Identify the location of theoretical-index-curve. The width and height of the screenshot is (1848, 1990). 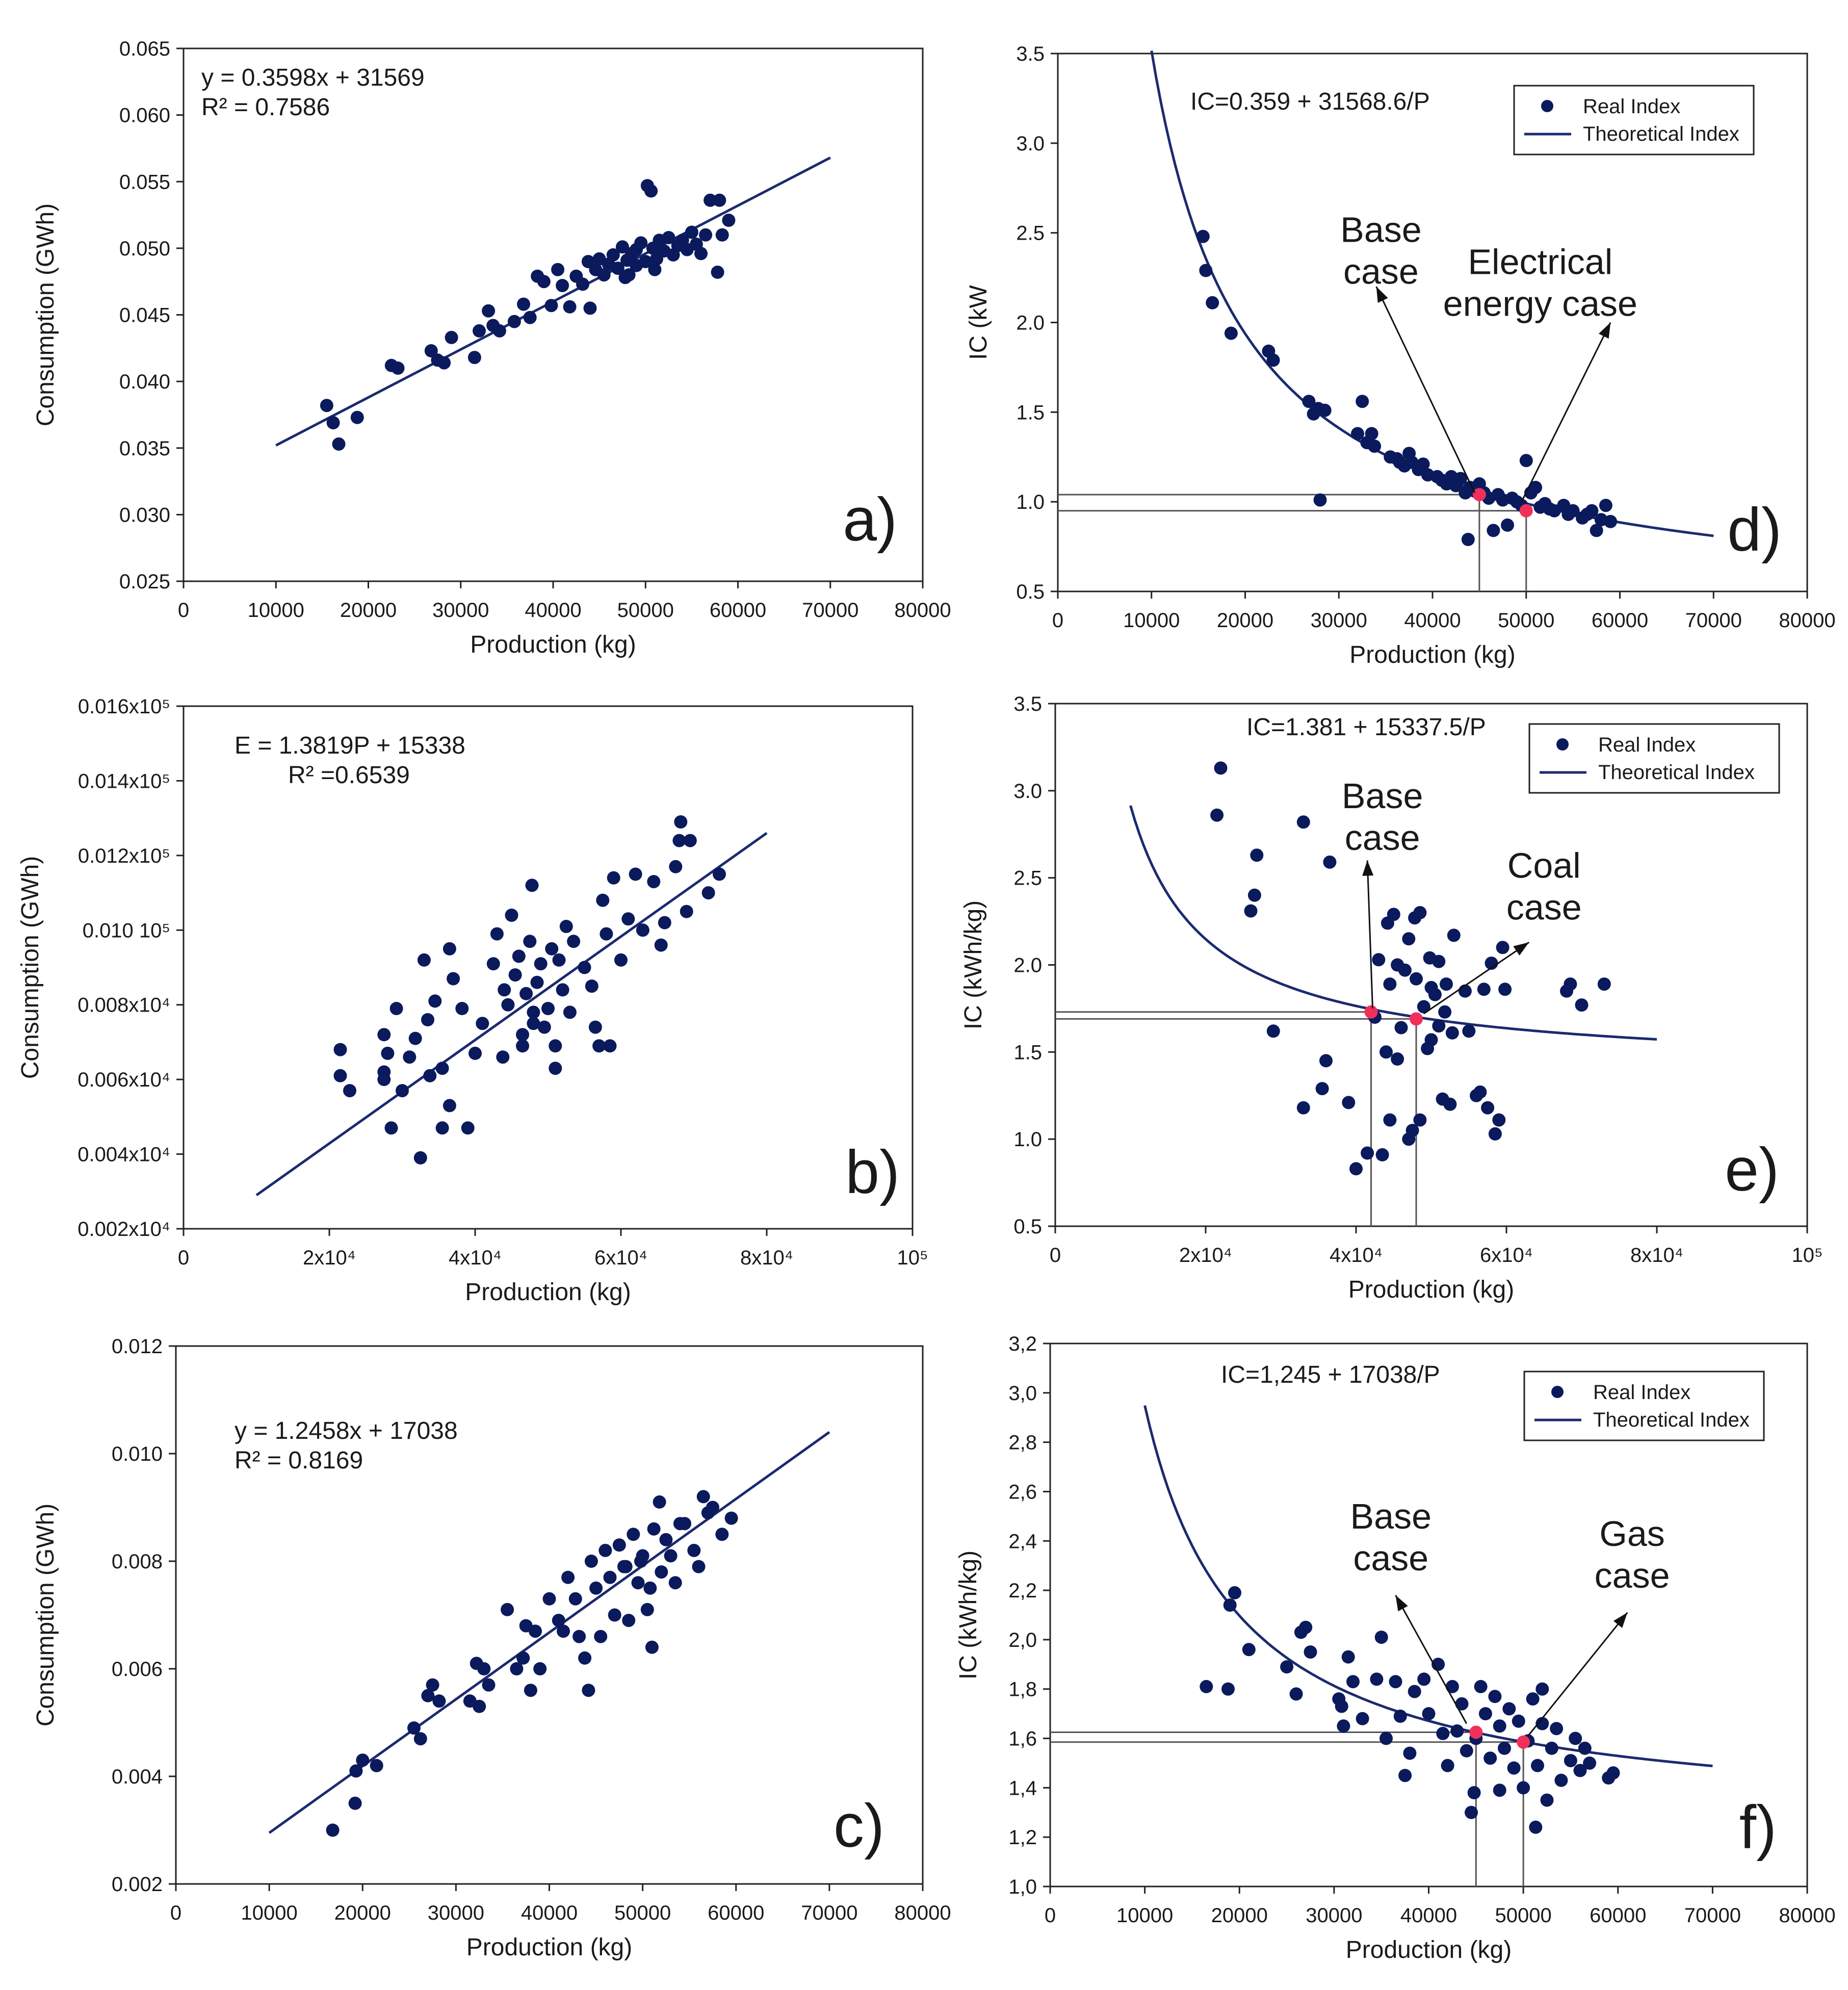
(1393, 923).